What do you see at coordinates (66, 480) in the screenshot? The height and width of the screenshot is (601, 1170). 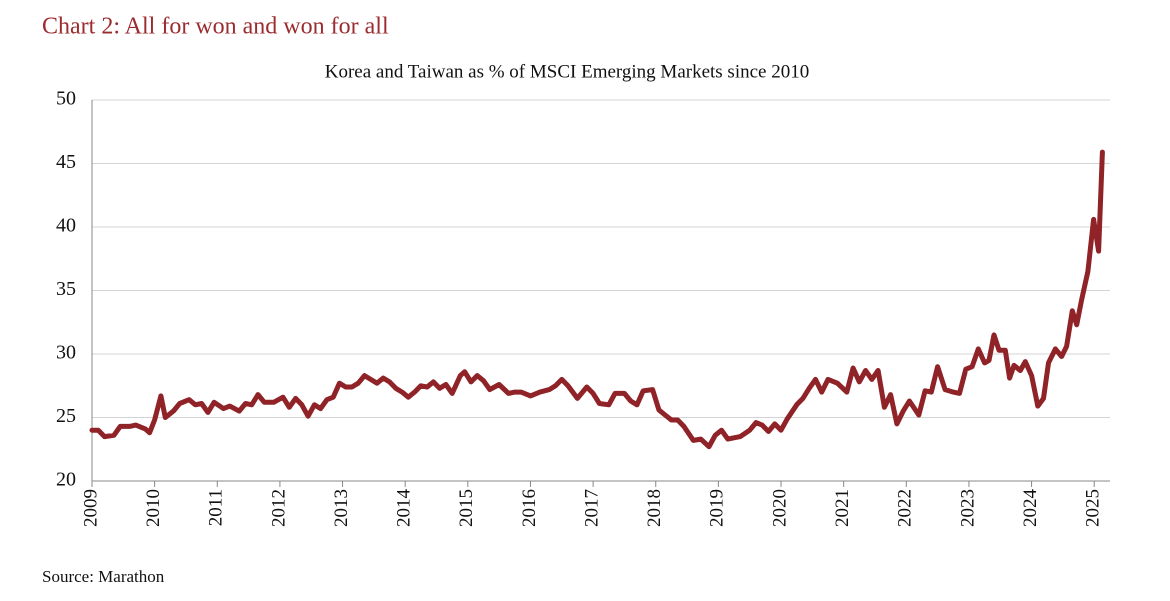 I see `y-tick-label: 20` at bounding box center [66, 480].